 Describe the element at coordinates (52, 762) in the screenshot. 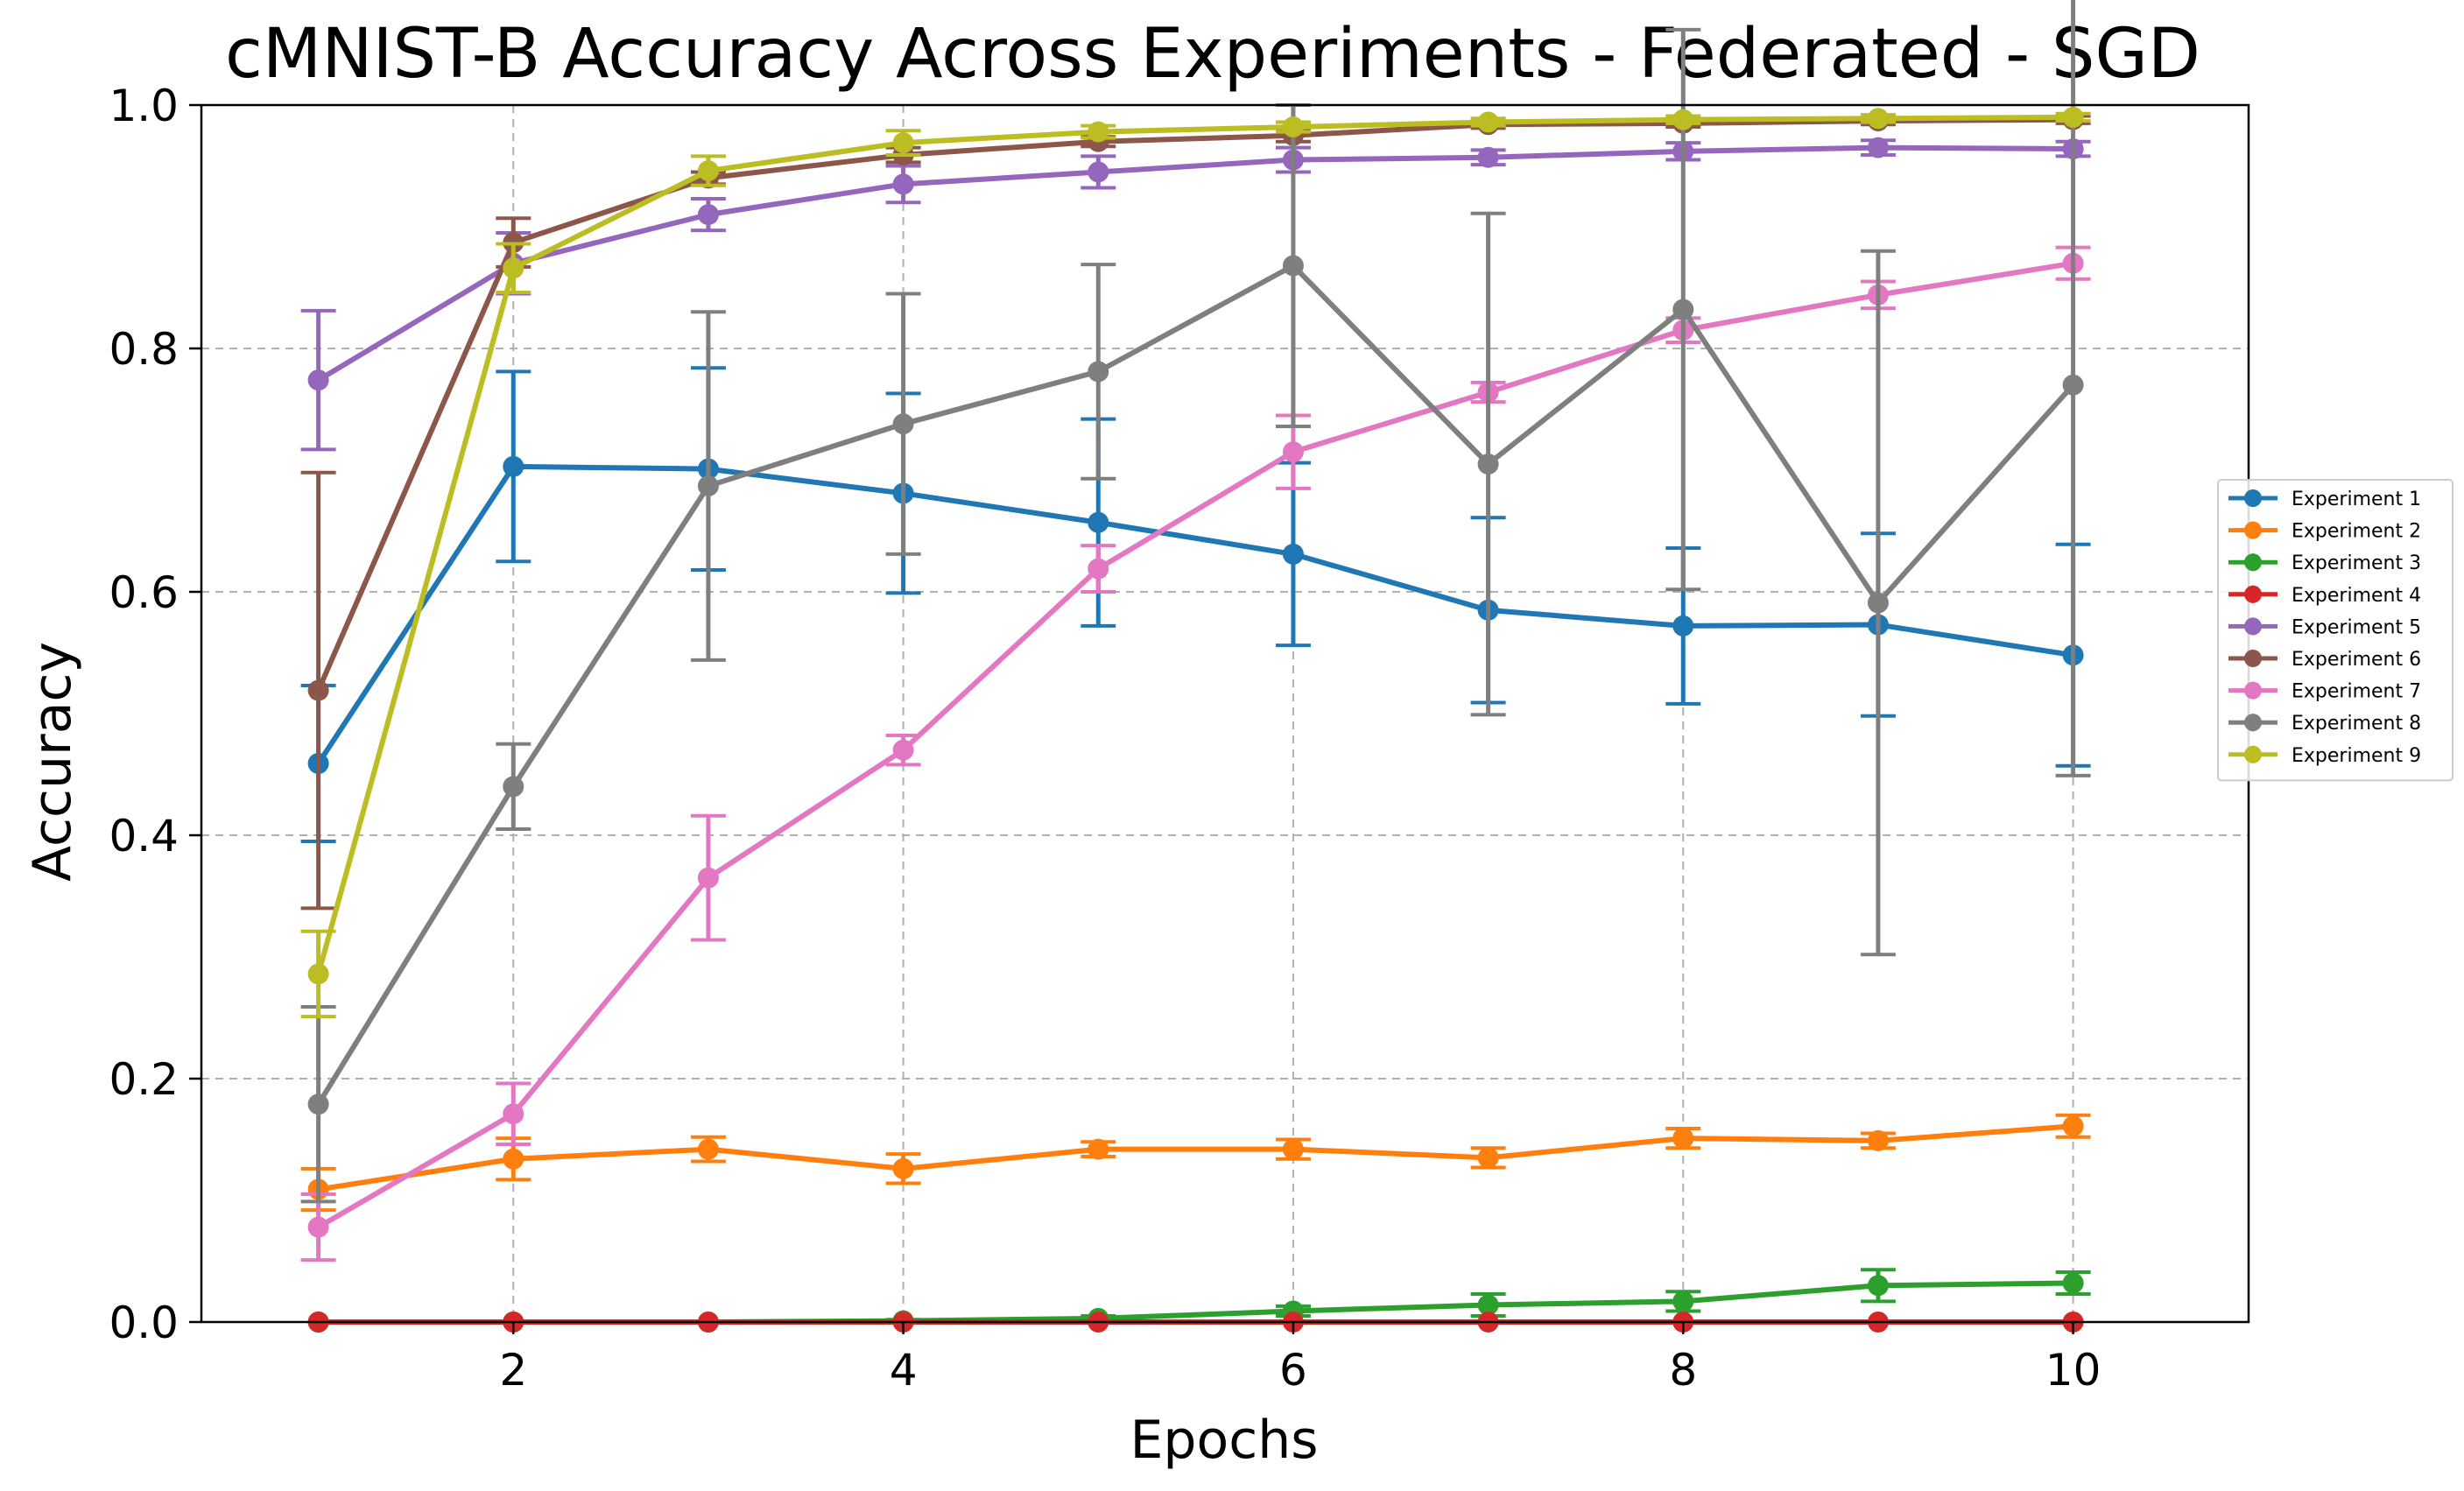

I see `y-axis-label: Accuracy` at that location.